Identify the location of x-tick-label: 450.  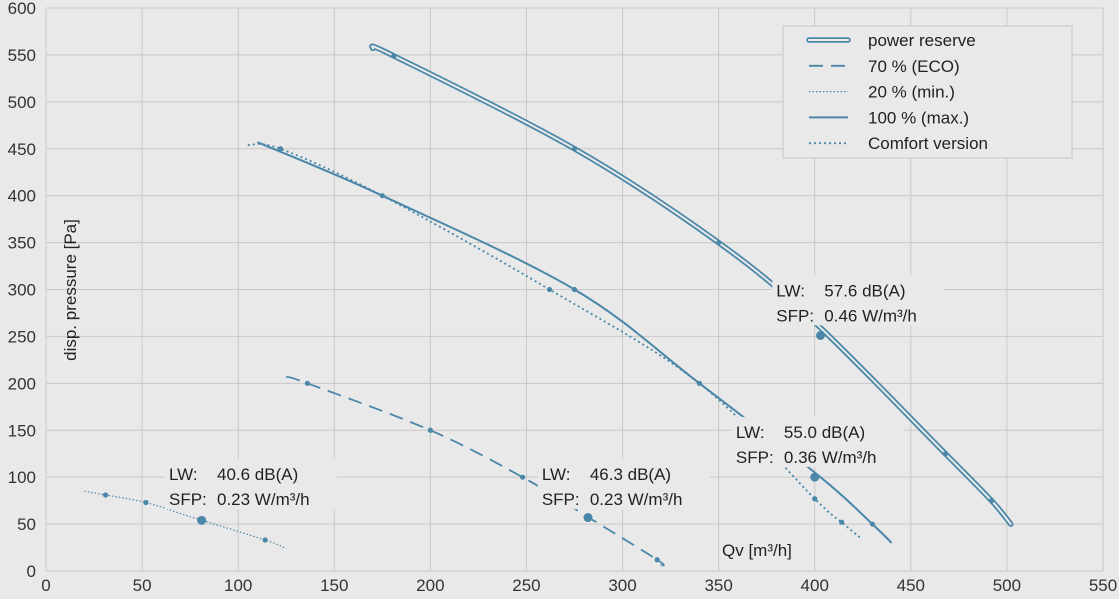
(911, 585).